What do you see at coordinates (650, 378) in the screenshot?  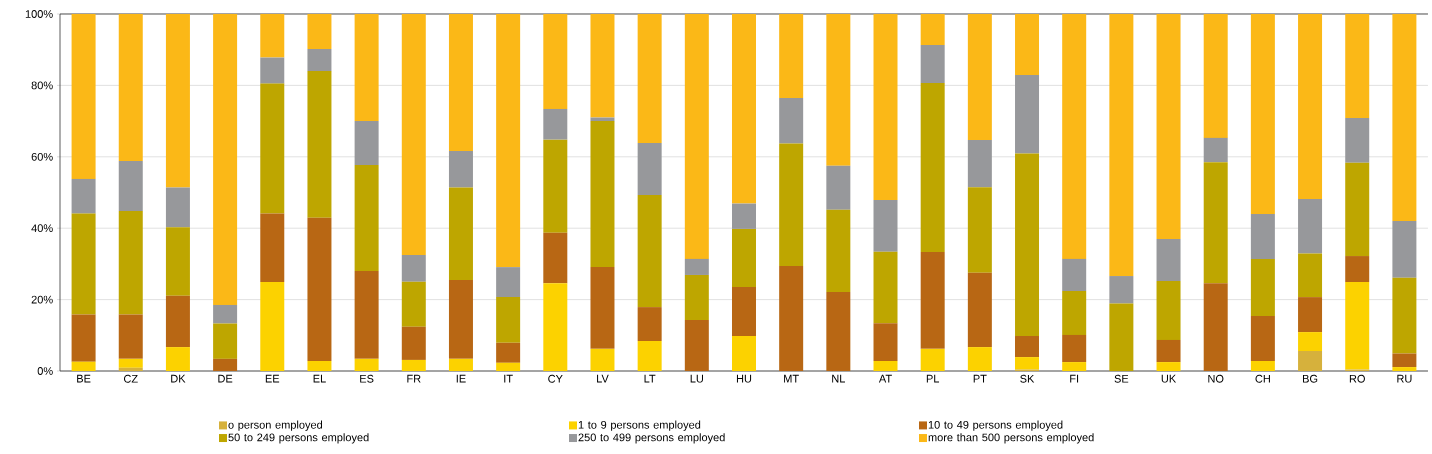 I see `x-tick-label: LT` at bounding box center [650, 378].